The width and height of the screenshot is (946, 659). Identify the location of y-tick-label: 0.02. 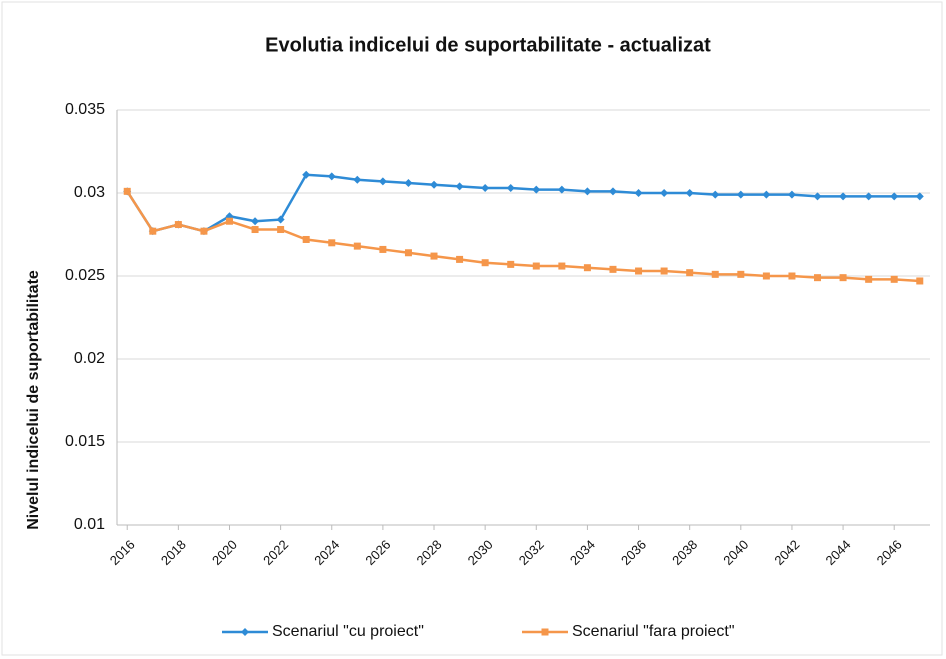
(89, 358).